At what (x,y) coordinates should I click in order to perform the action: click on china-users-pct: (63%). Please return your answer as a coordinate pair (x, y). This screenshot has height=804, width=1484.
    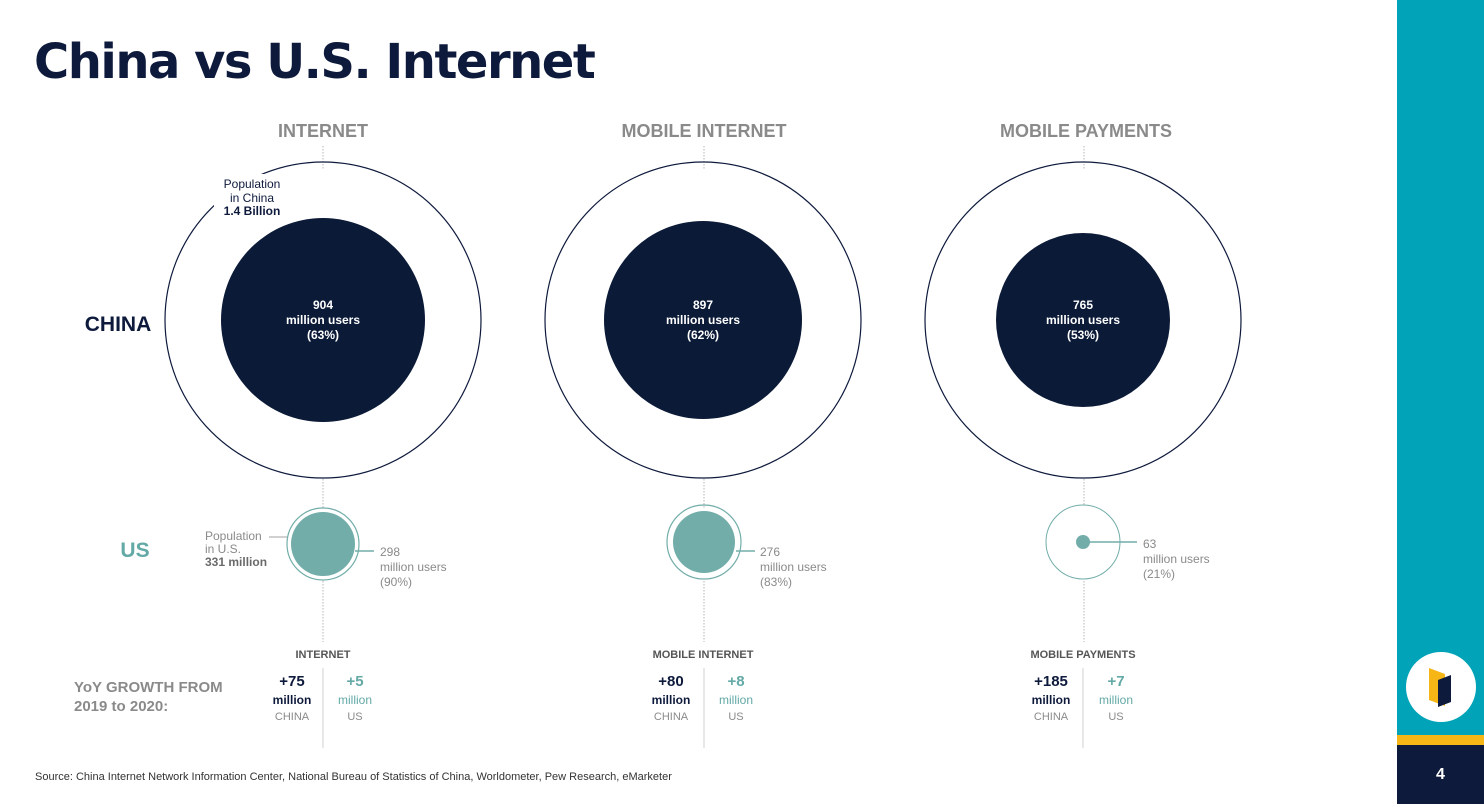
    Looking at the image, I should click on (323, 335).